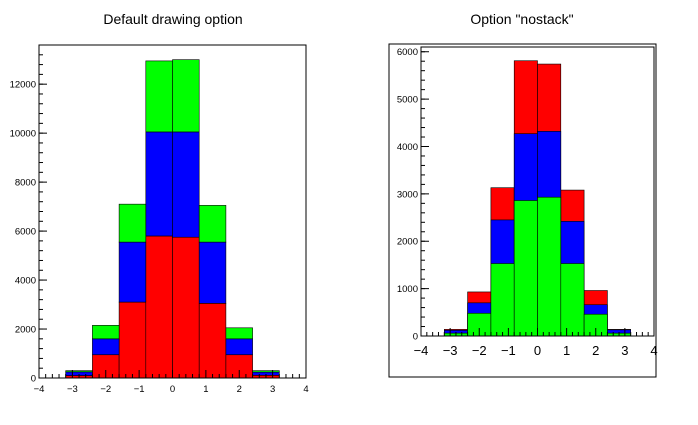  Describe the element at coordinates (172, 19) in the screenshot. I see `chart-title-default: Default drawing option` at that location.